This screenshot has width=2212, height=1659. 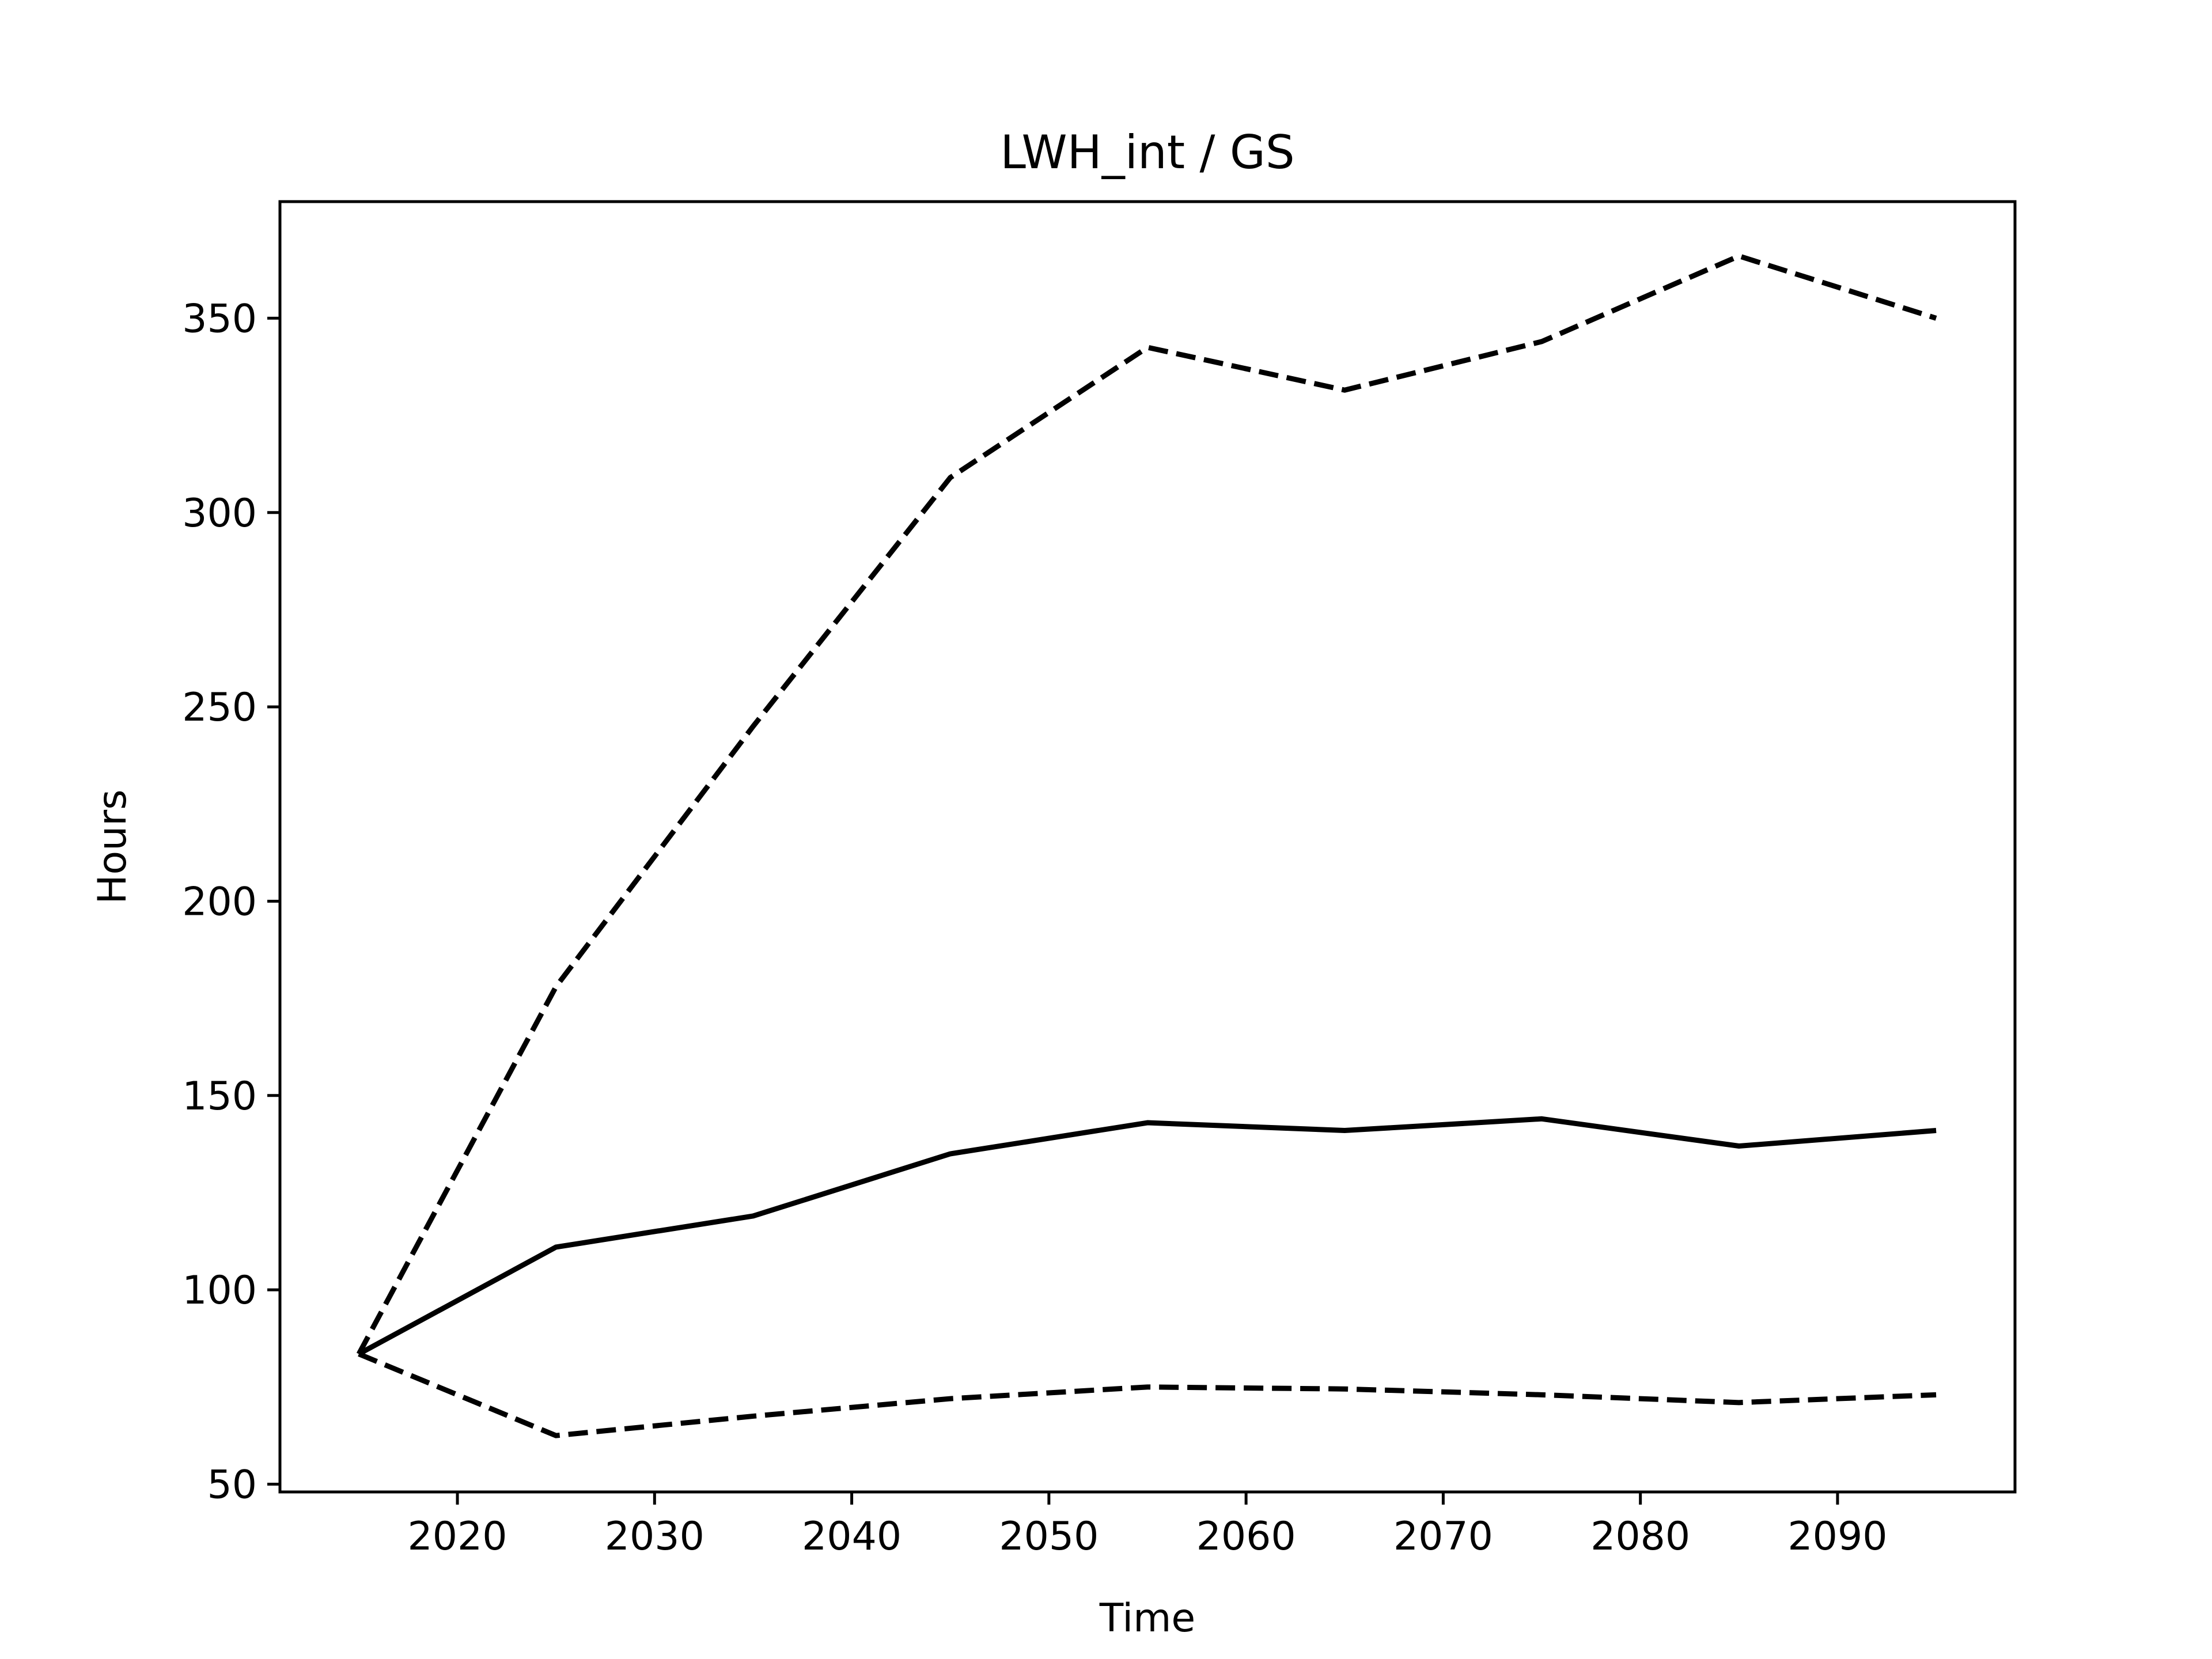 I want to click on x-tick-label: 2050, so click(x=1049, y=1536).